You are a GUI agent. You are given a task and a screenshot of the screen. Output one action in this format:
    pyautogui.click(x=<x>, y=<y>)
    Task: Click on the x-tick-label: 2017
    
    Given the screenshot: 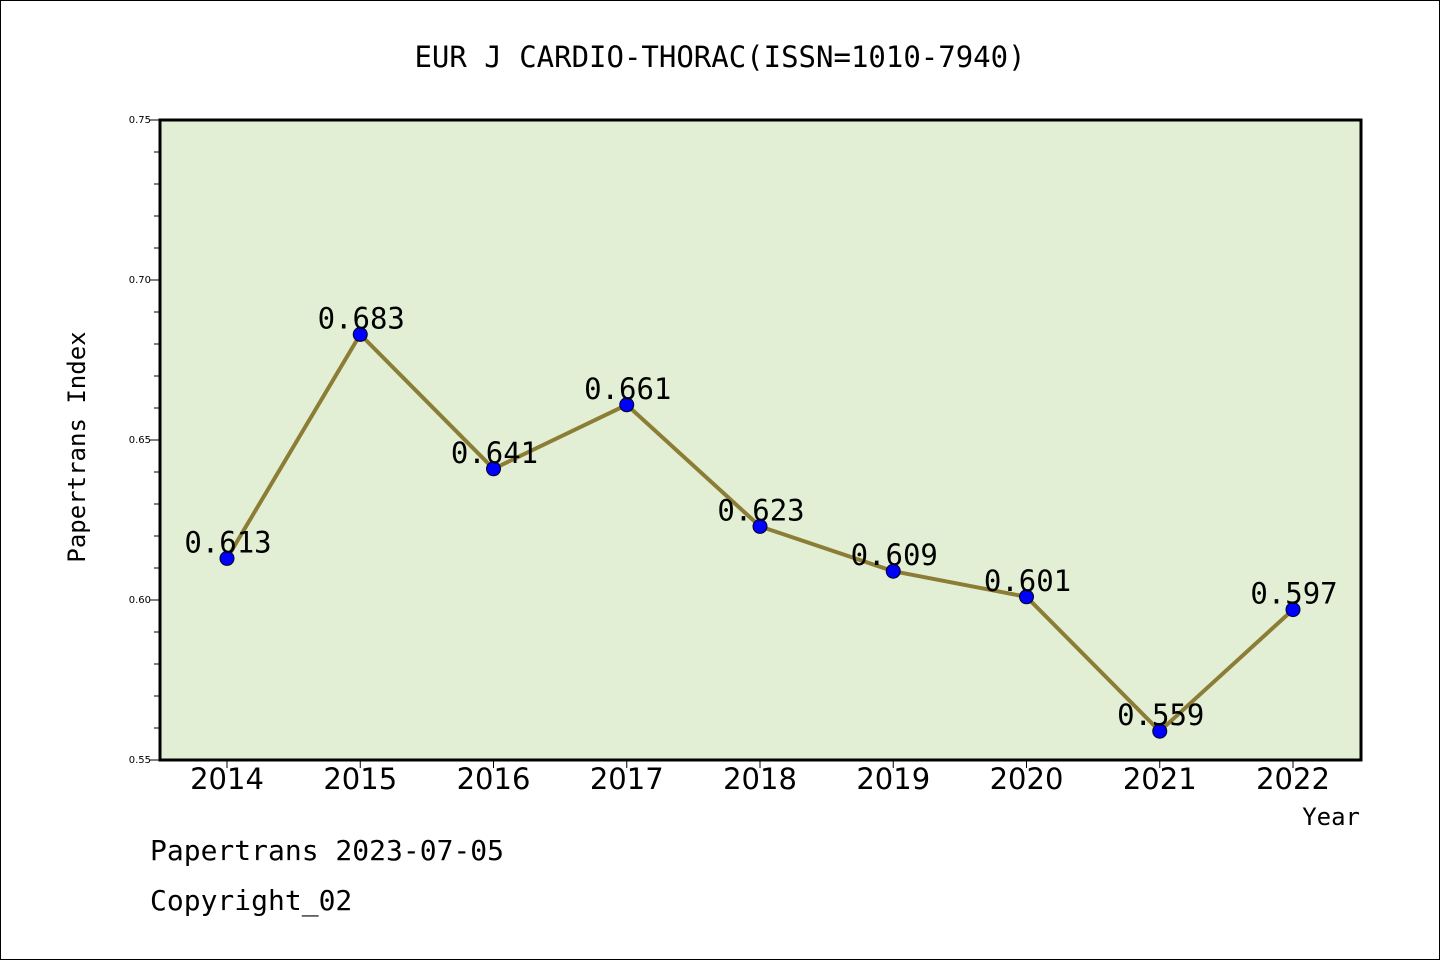 What is the action you would take?
    pyautogui.click(x=627, y=779)
    